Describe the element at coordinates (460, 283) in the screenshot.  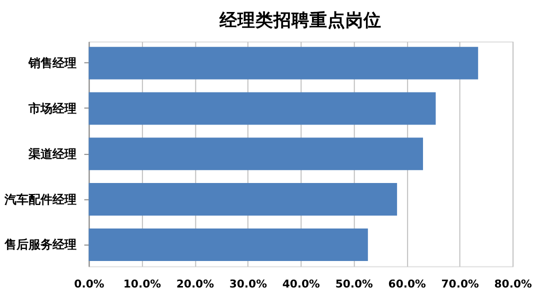
I see `x-tick-label: 70.0%` at that location.